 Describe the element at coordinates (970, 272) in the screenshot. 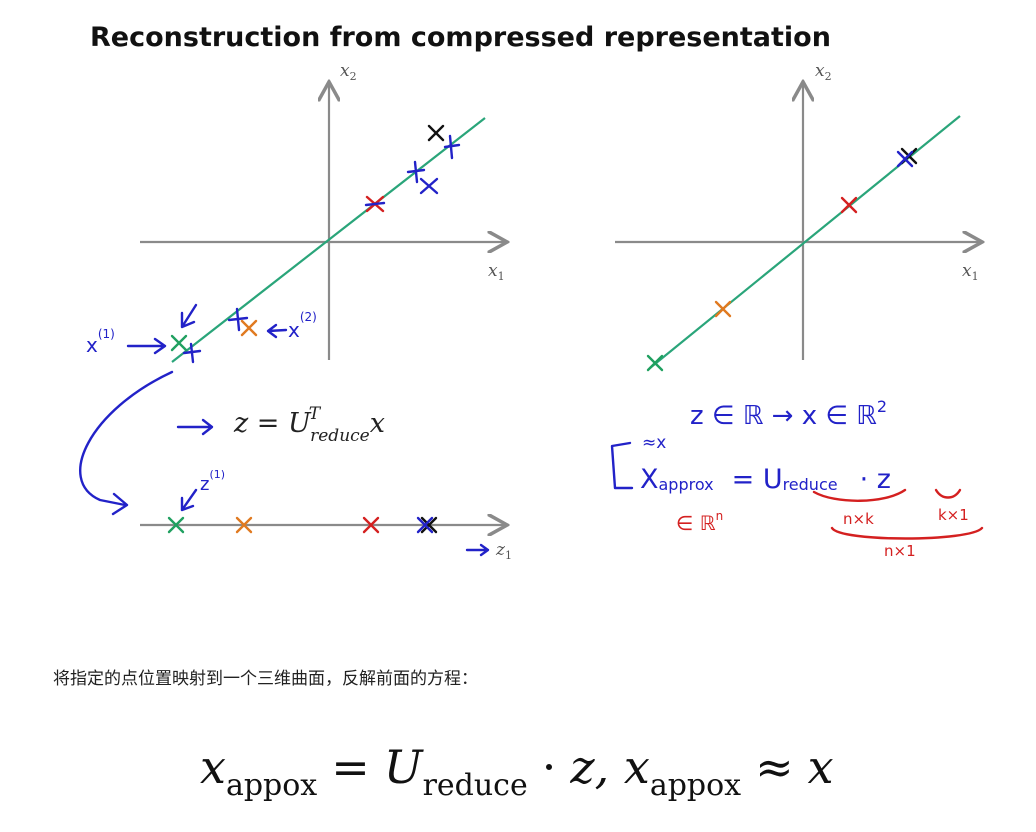

I see `right-x-axis-label: x1` at that location.